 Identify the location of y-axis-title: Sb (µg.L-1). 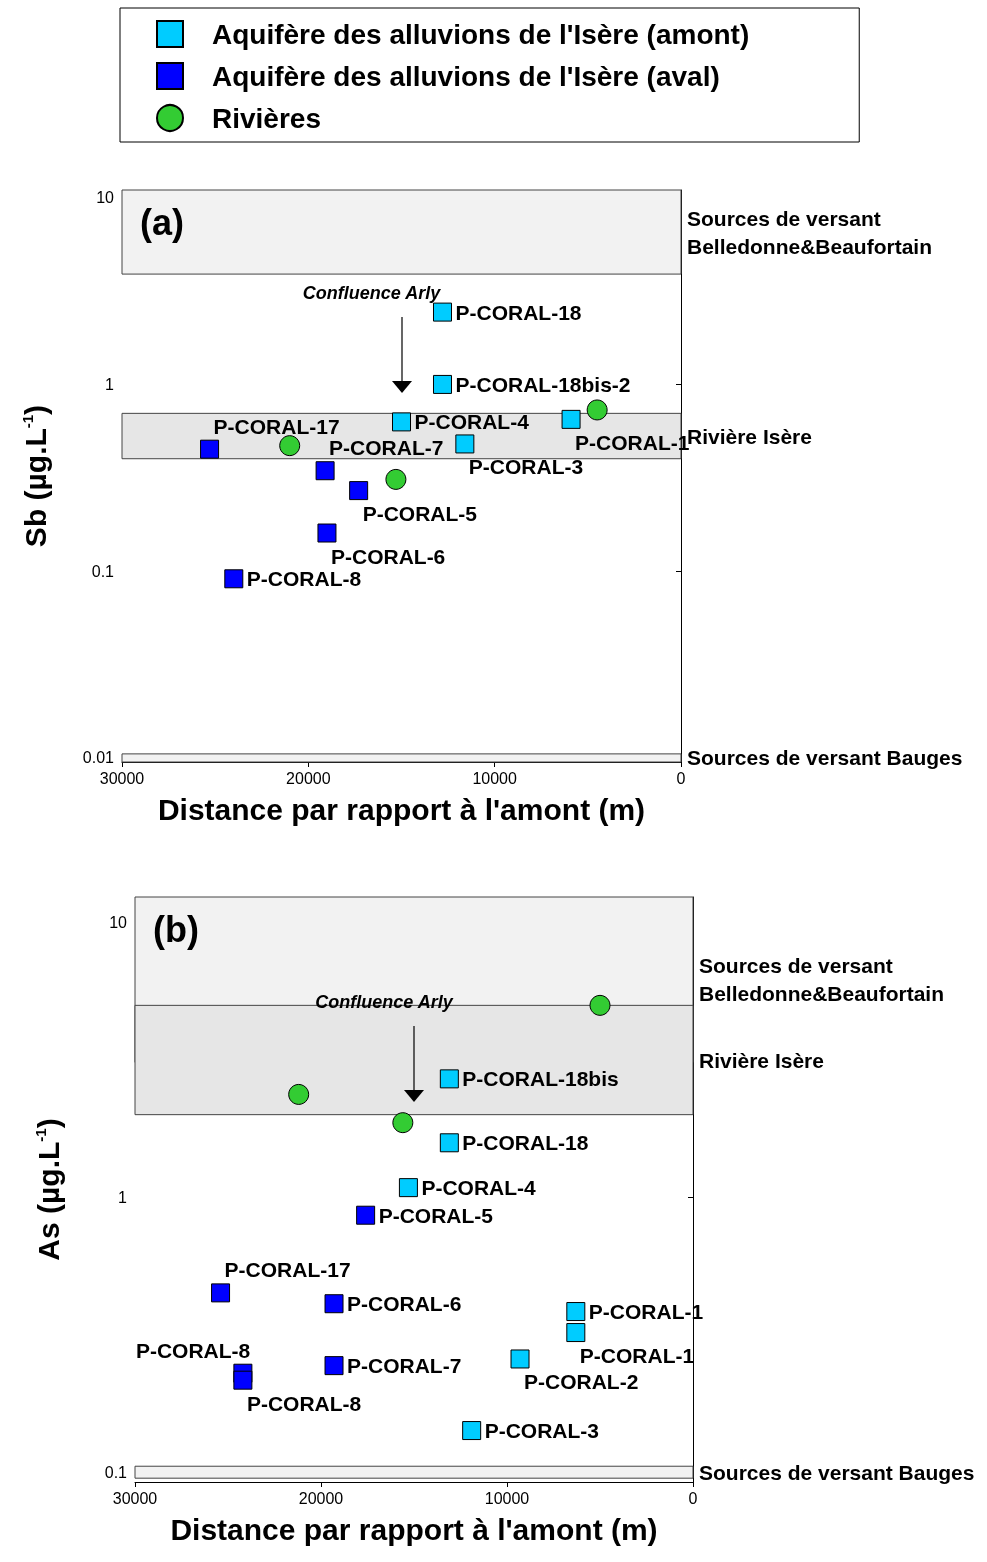
(35, 476).